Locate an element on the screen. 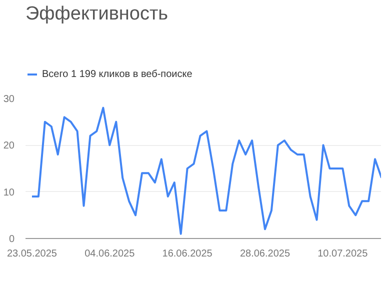 The width and height of the screenshot is (387, 286). x-tick-label: 10.07.2025 is located at coordinates (343, 254).